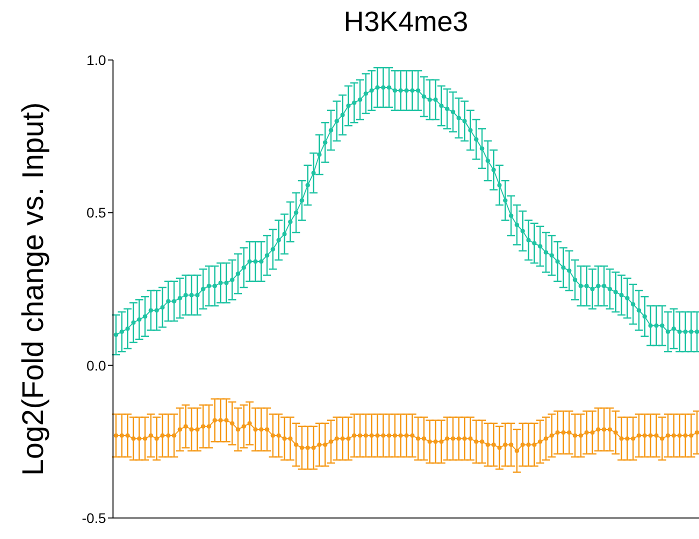 The image size is (699, 539). I want to click on y-tick-label: -0.5, so click(94, 518).